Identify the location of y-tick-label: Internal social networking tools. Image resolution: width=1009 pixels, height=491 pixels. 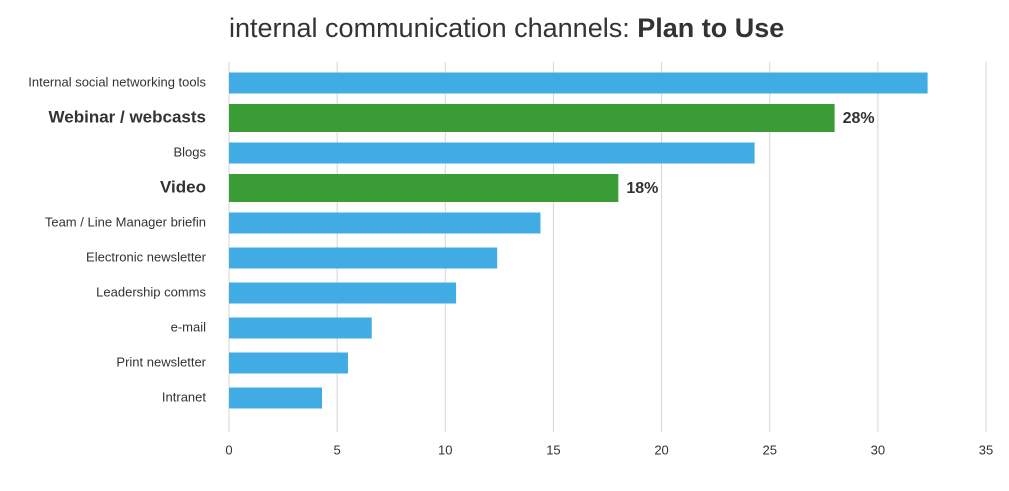
(117, 81).